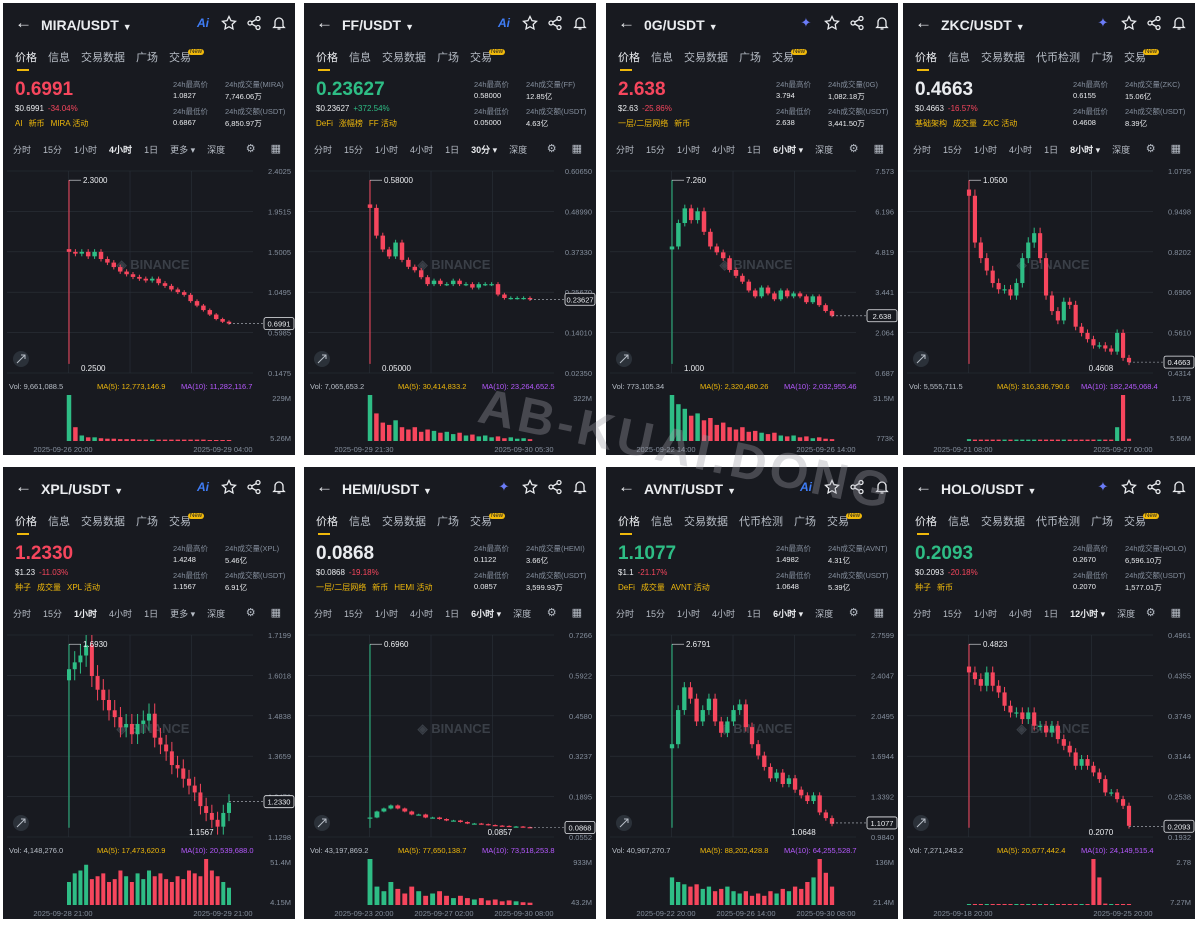 This screenshot has width=1200, height=929. I want to click on ai-icon: ✦, so click(1103, 22).